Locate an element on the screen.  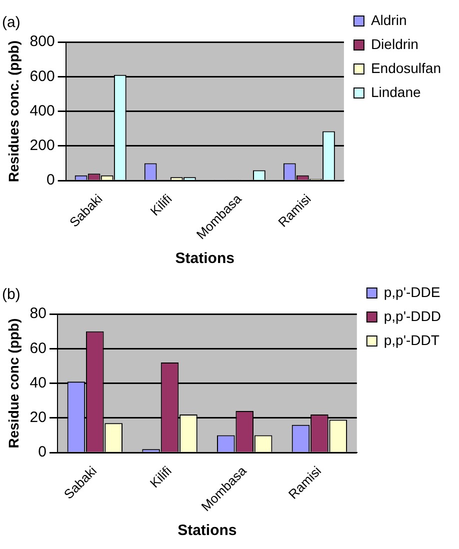
y-tick-label: 200 is located at coordinates (42, 145).